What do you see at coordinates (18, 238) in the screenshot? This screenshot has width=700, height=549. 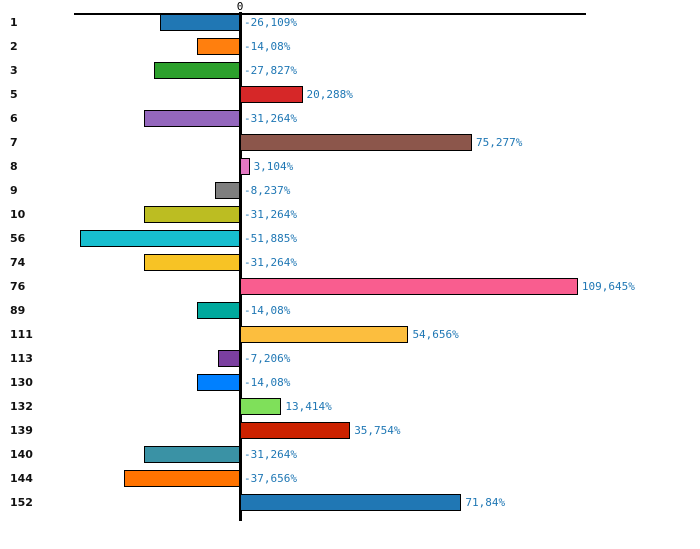 I see `category-label: 56` at bounding box center [18, 238].